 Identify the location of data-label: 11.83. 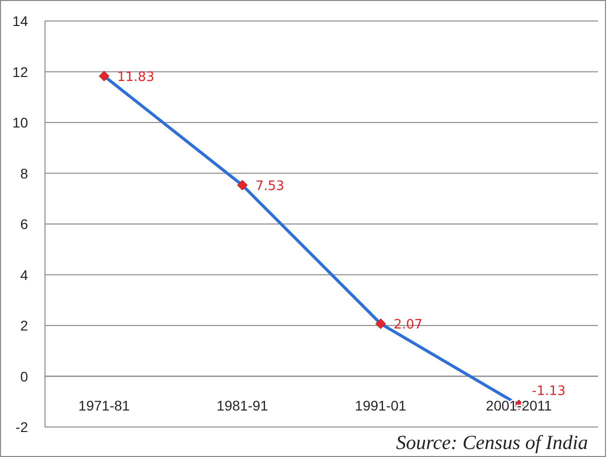
(135, 78).